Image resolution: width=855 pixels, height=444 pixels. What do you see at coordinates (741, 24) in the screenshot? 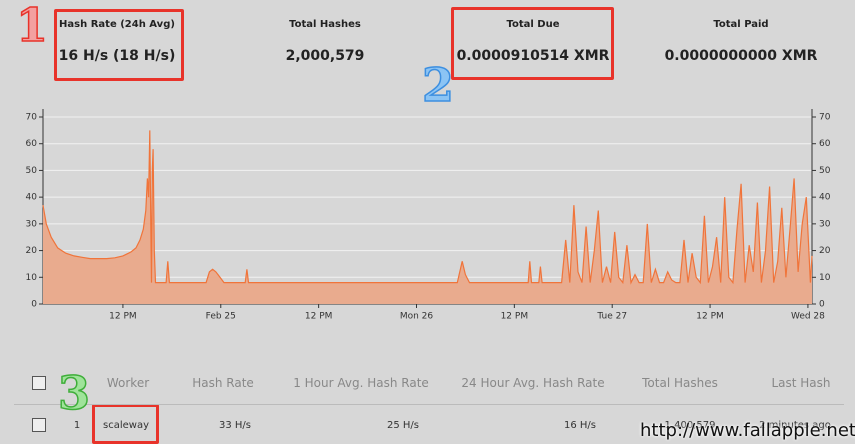
I see `stat-label: Total Paid` at bounding box center [741, 24].